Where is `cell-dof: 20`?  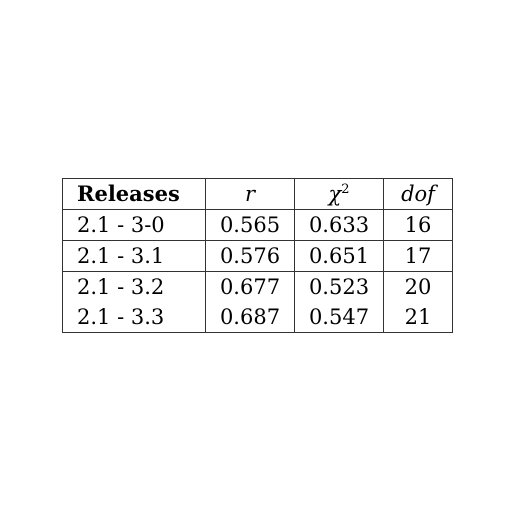 cell-dof: 20 is located at coordinates (418, 286).